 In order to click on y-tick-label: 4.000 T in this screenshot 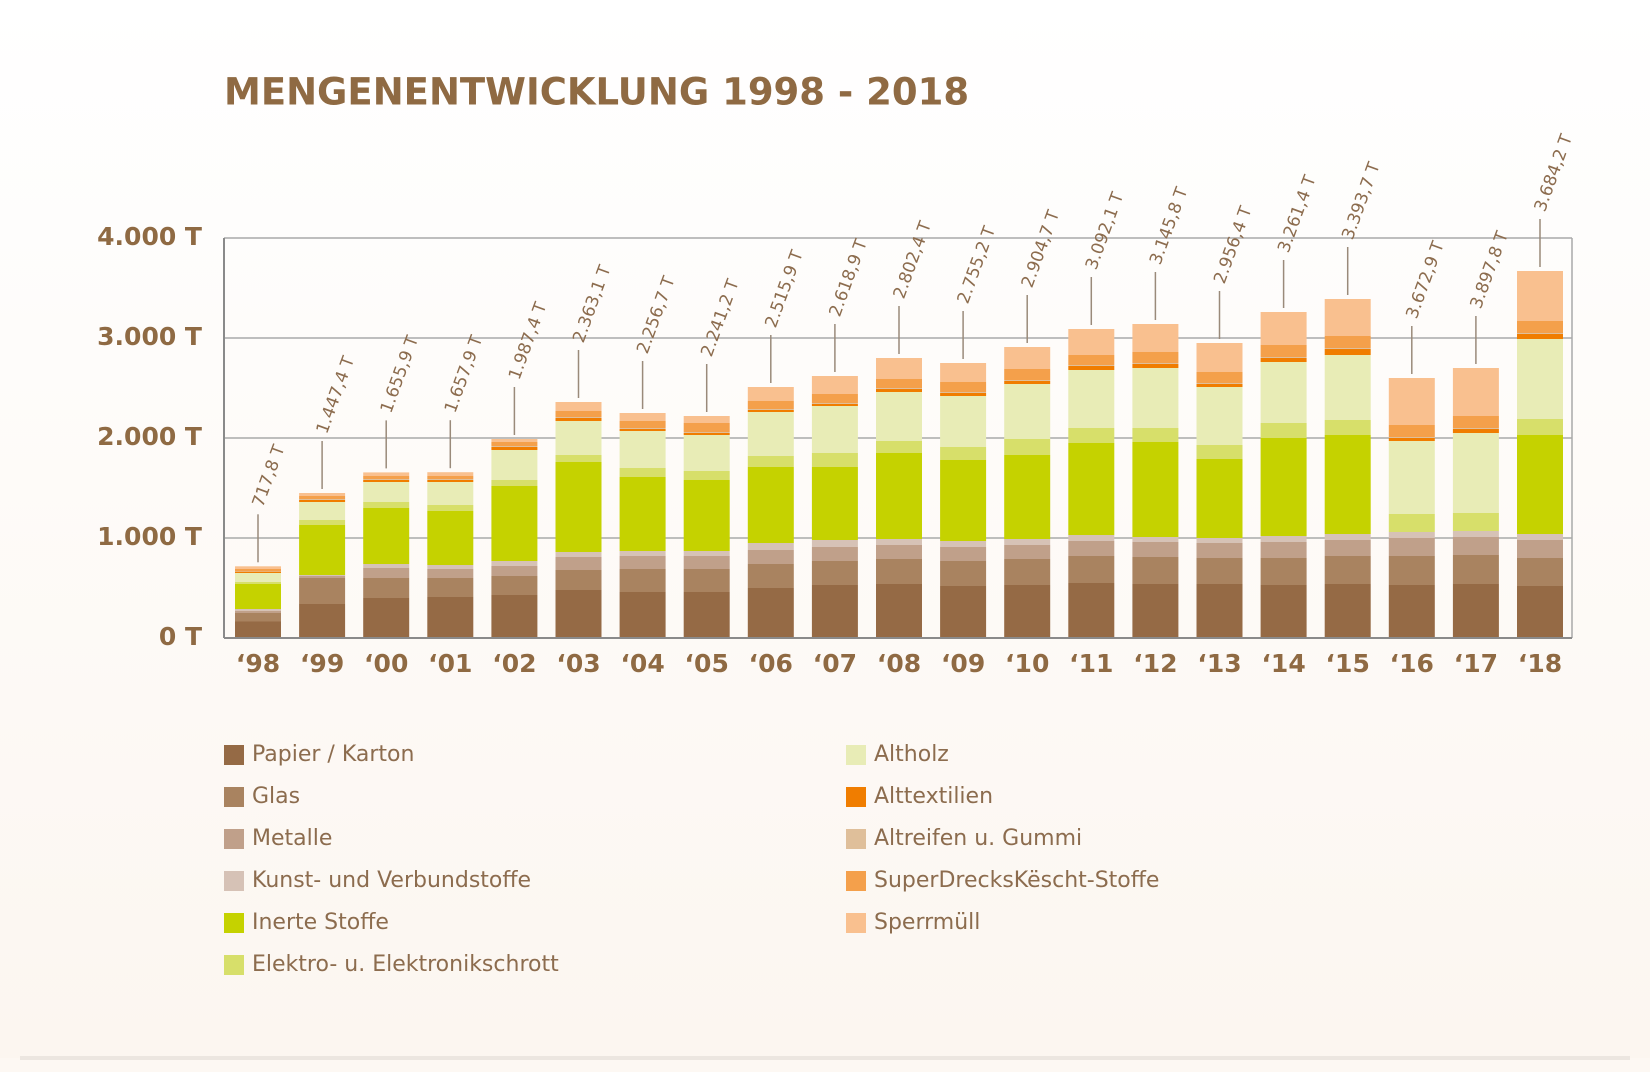, I will do `click(149, 236)`.